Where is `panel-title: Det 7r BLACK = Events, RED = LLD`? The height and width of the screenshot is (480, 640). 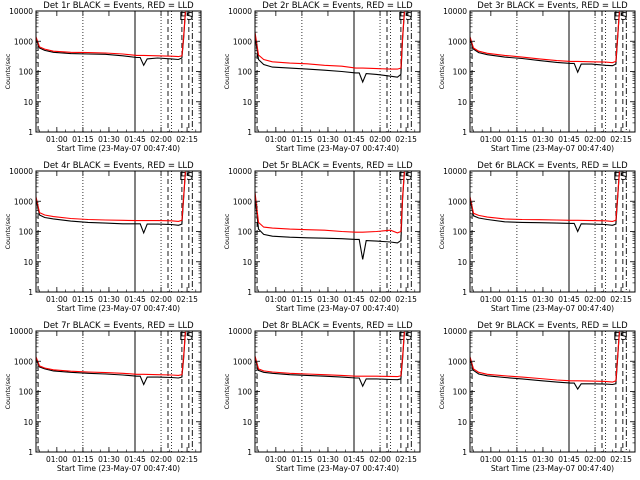
panel-title: Det 7r BLACK = Events, RED = LLD is located at coordinates (118, 326).